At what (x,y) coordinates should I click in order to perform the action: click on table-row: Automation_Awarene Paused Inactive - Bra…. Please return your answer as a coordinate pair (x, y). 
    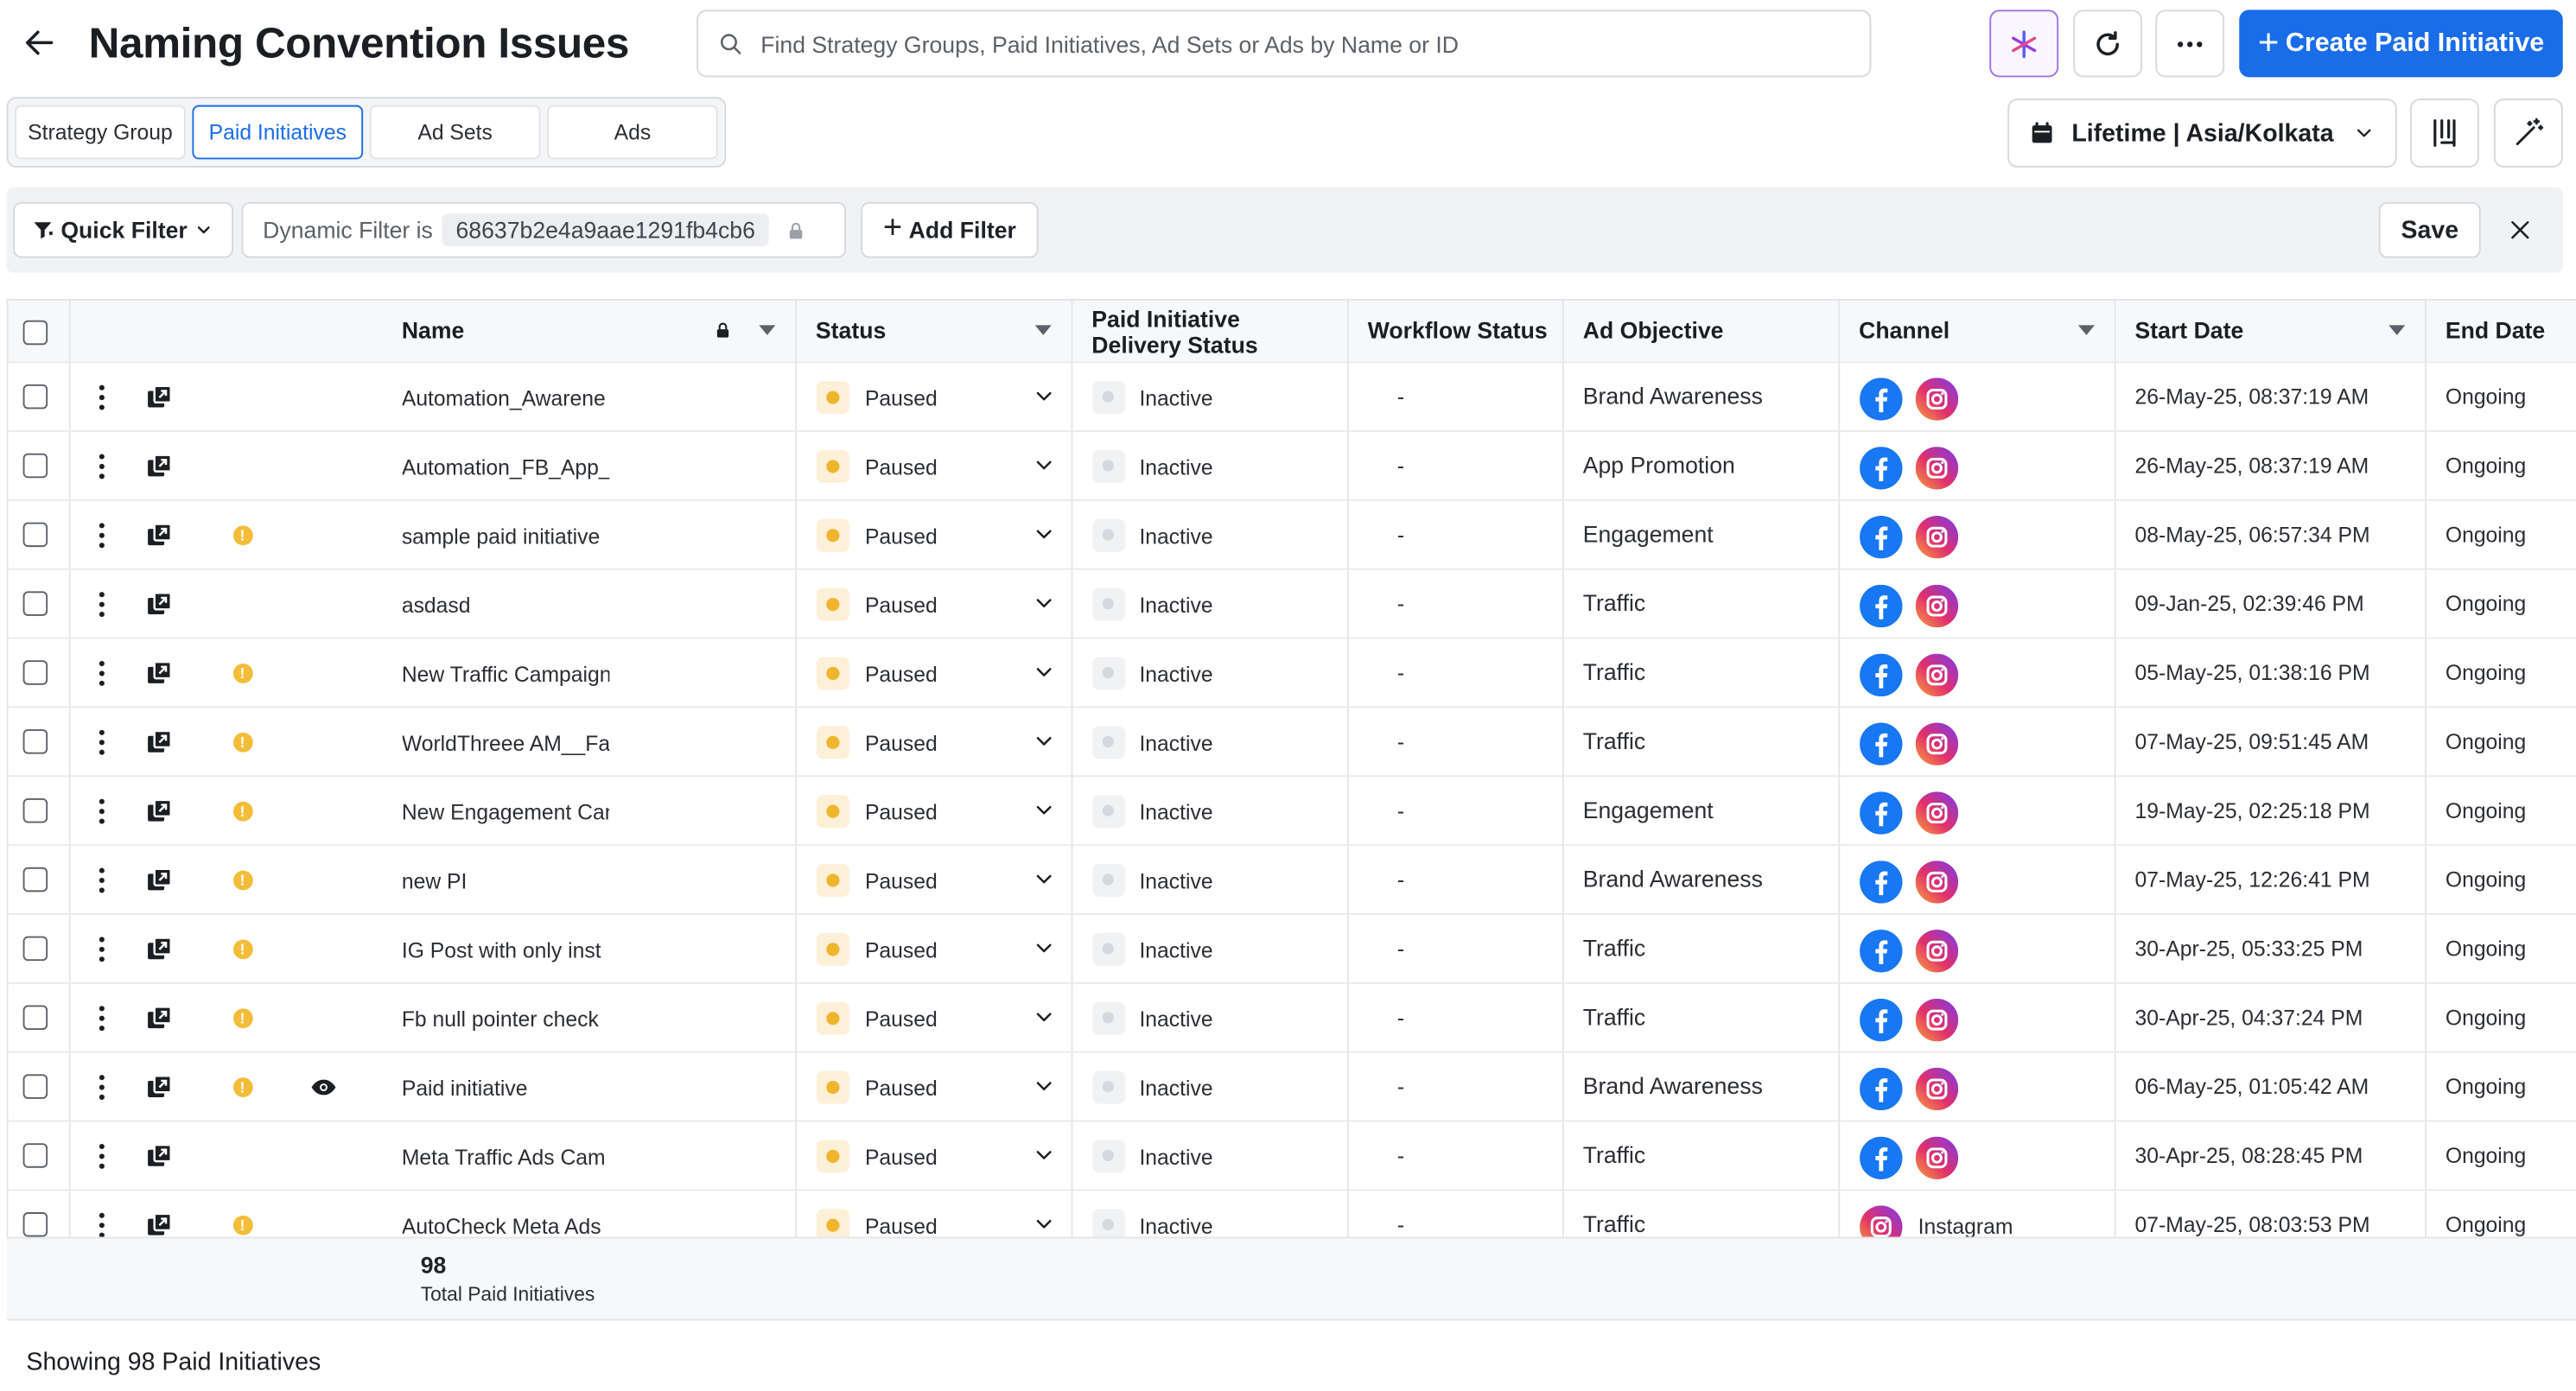
    Looking at the image, I should click on (1292, 397).